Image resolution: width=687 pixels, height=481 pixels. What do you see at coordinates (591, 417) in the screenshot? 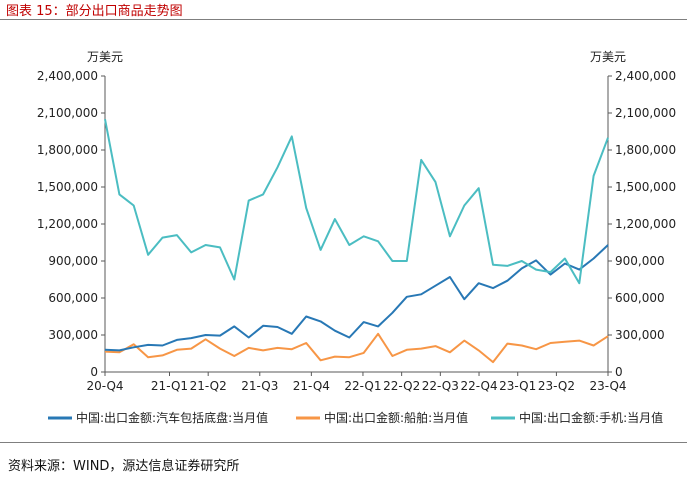
I see `legend-label-2: 中国:出口金额:手机:当月值` at bounding box center [591, 417].